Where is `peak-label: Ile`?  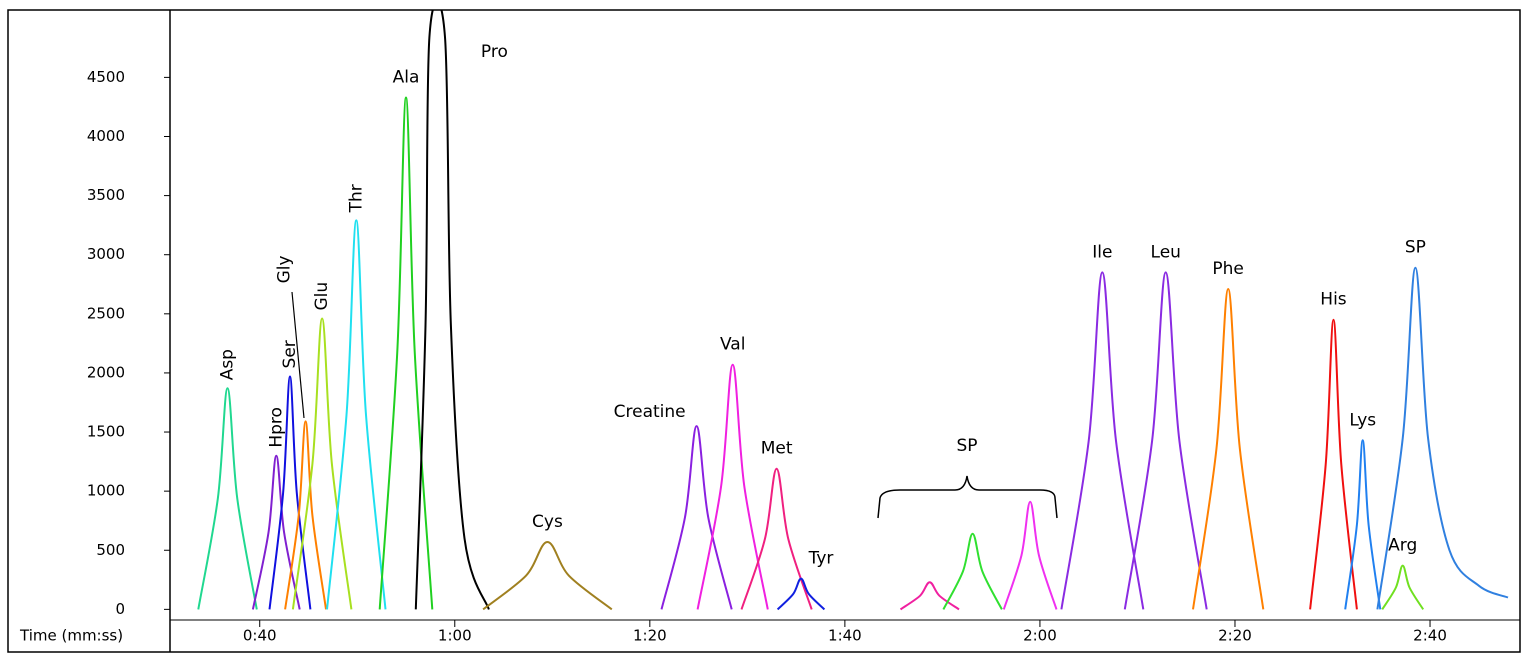
peak-label: Ile is located at coordinates (1102, 252).